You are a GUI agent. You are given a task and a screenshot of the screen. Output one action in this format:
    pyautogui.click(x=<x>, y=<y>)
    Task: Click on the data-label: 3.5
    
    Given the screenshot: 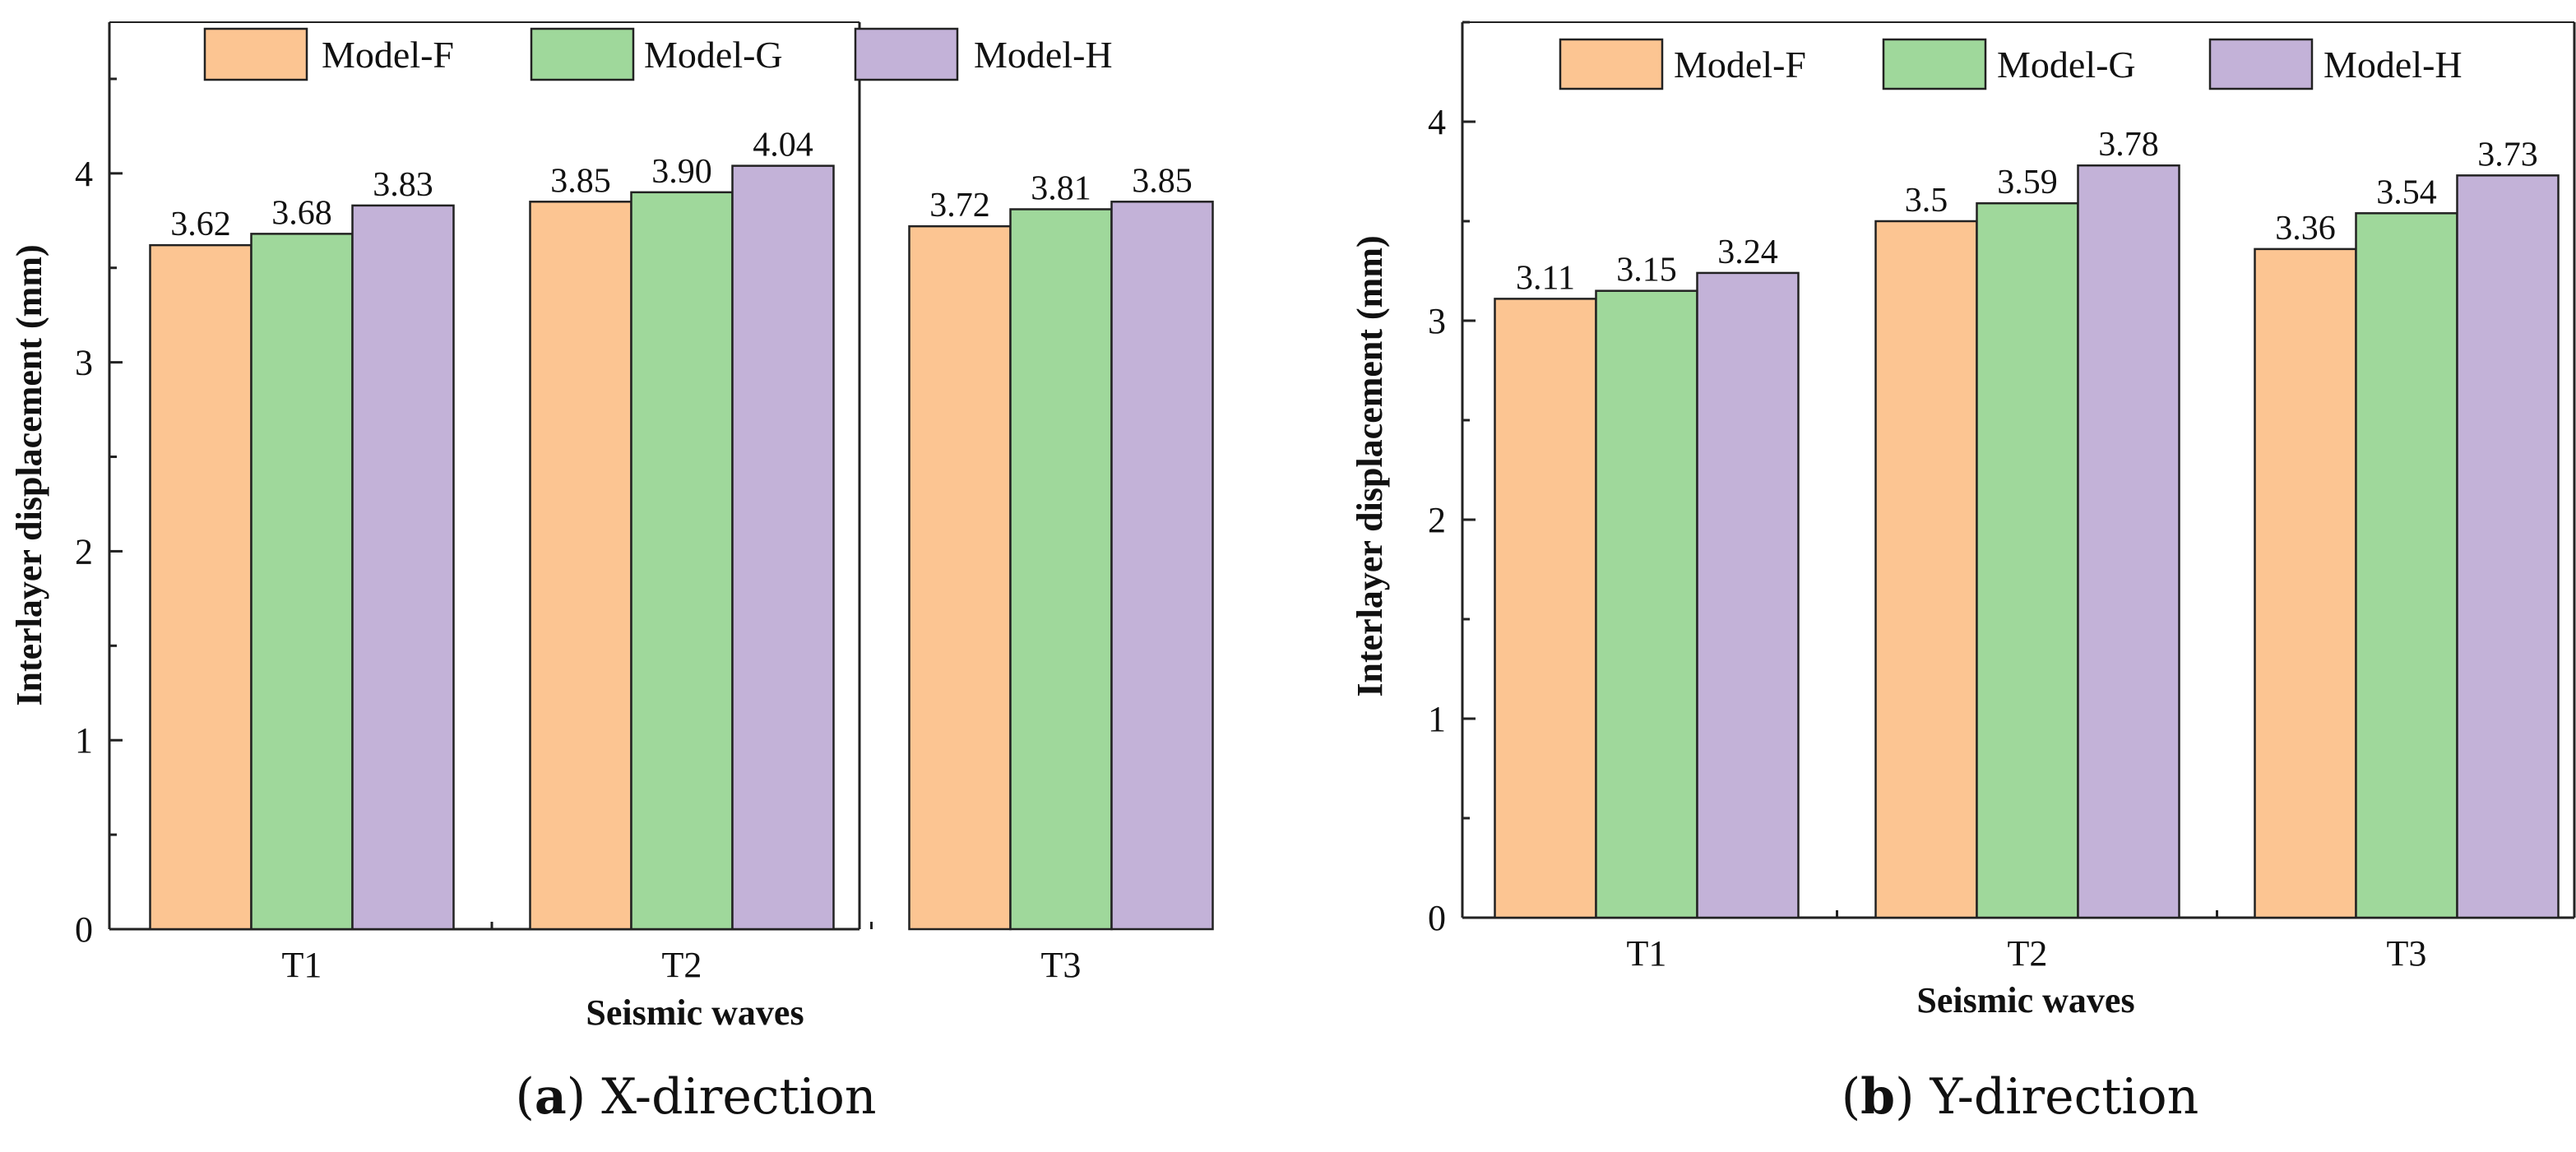 What is the action you would take?
    pyautogui.click(x=1927, y=201)
    